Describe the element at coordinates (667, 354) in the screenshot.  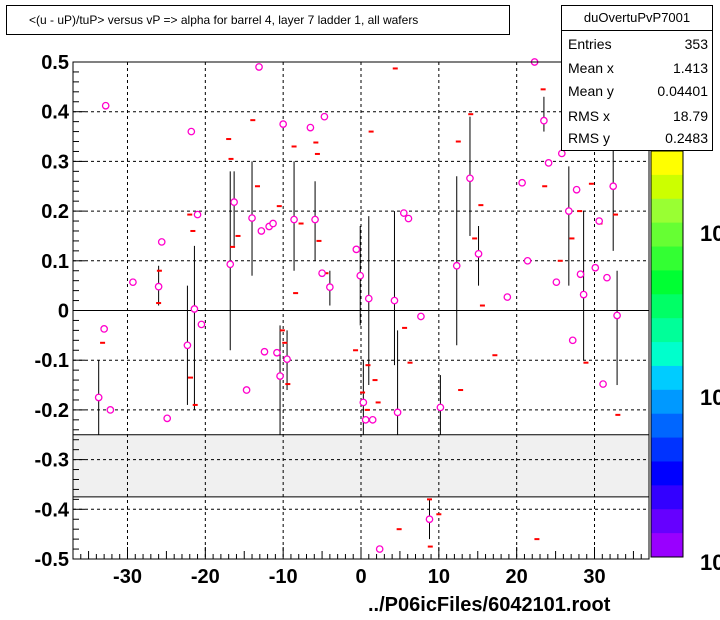
I see `palette-frame` at that location.